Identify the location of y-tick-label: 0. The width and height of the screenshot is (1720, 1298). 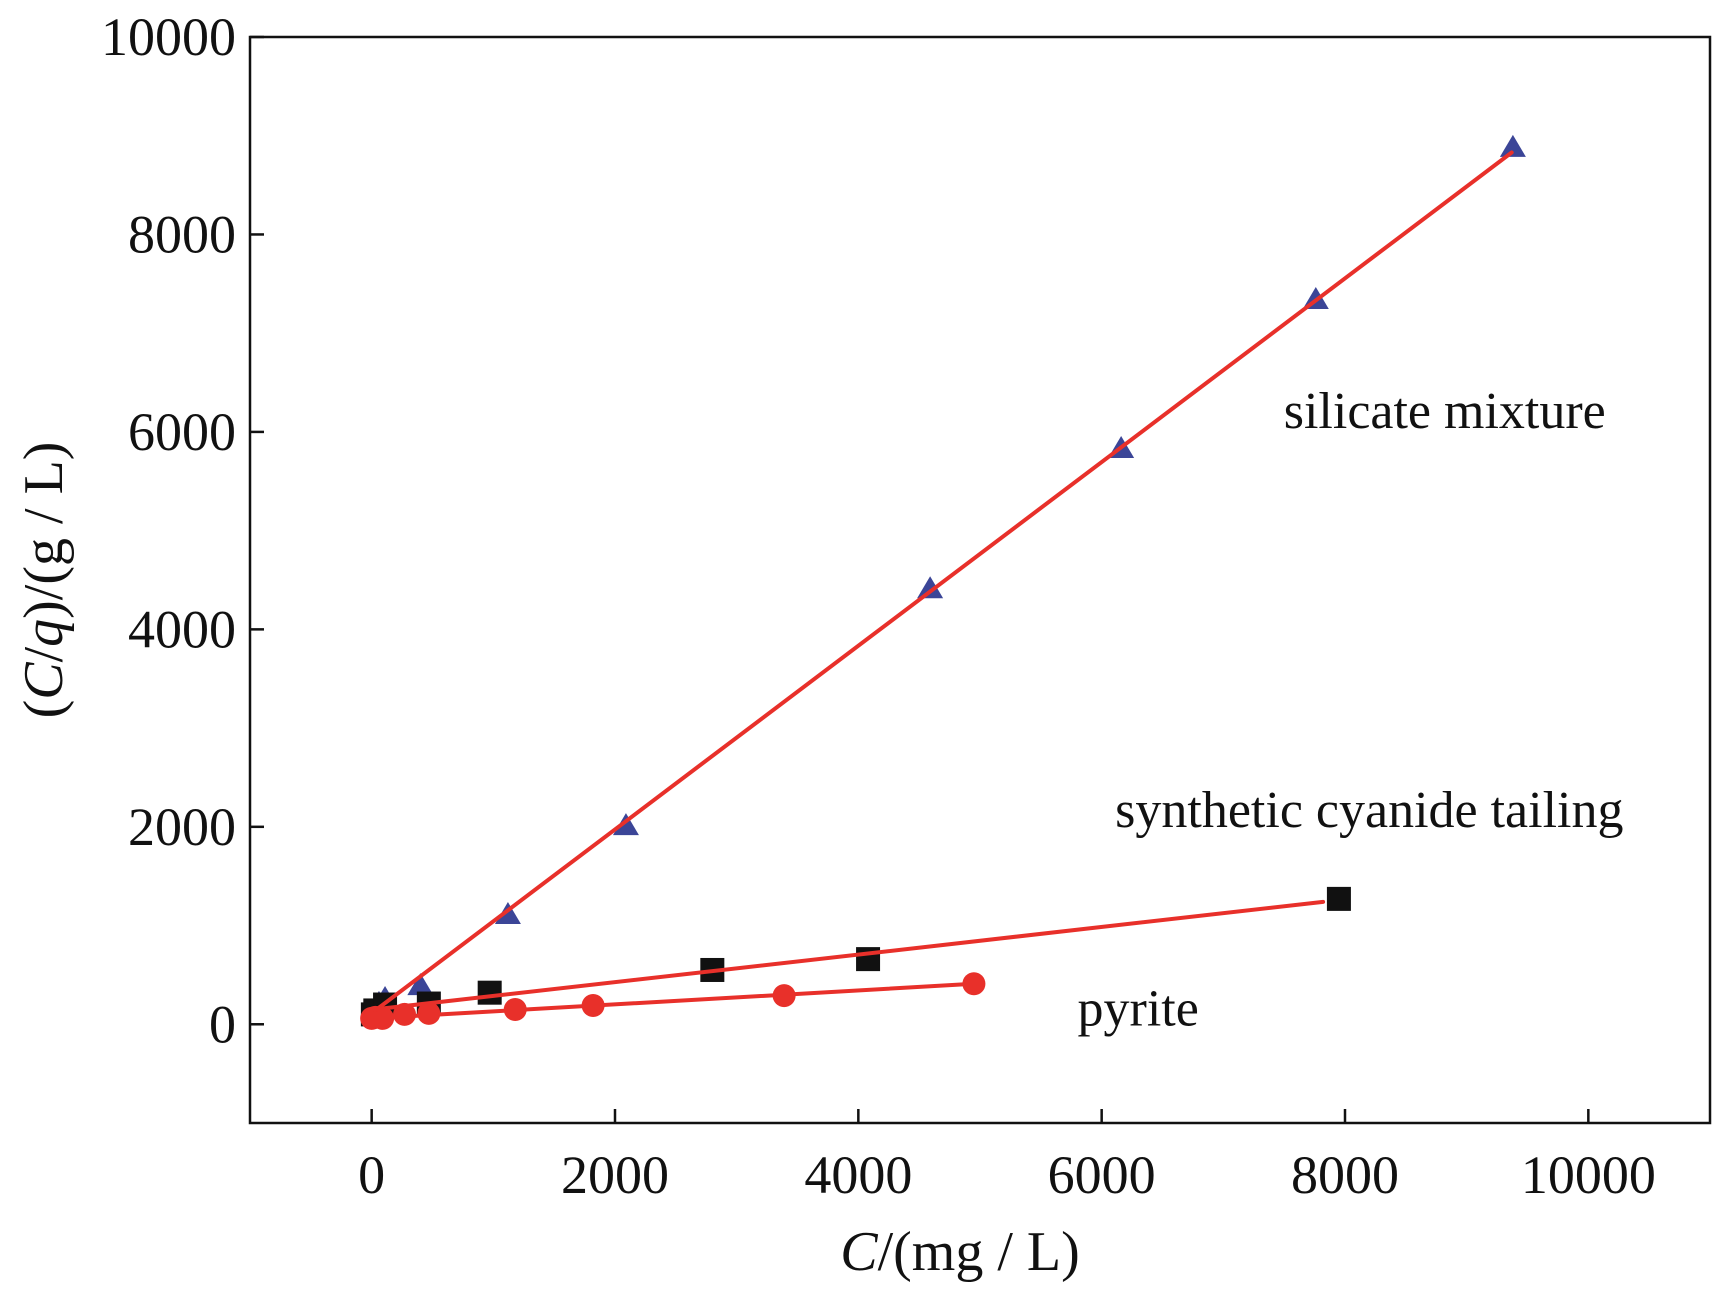
(222, 1024).